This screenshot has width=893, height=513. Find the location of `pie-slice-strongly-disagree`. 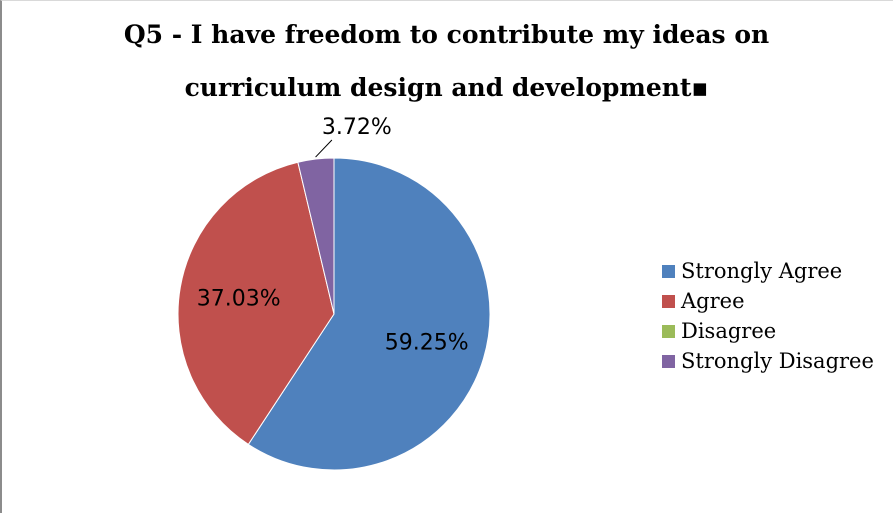

pie-slice-strongly-disagree is located at coordinates (316, 236).